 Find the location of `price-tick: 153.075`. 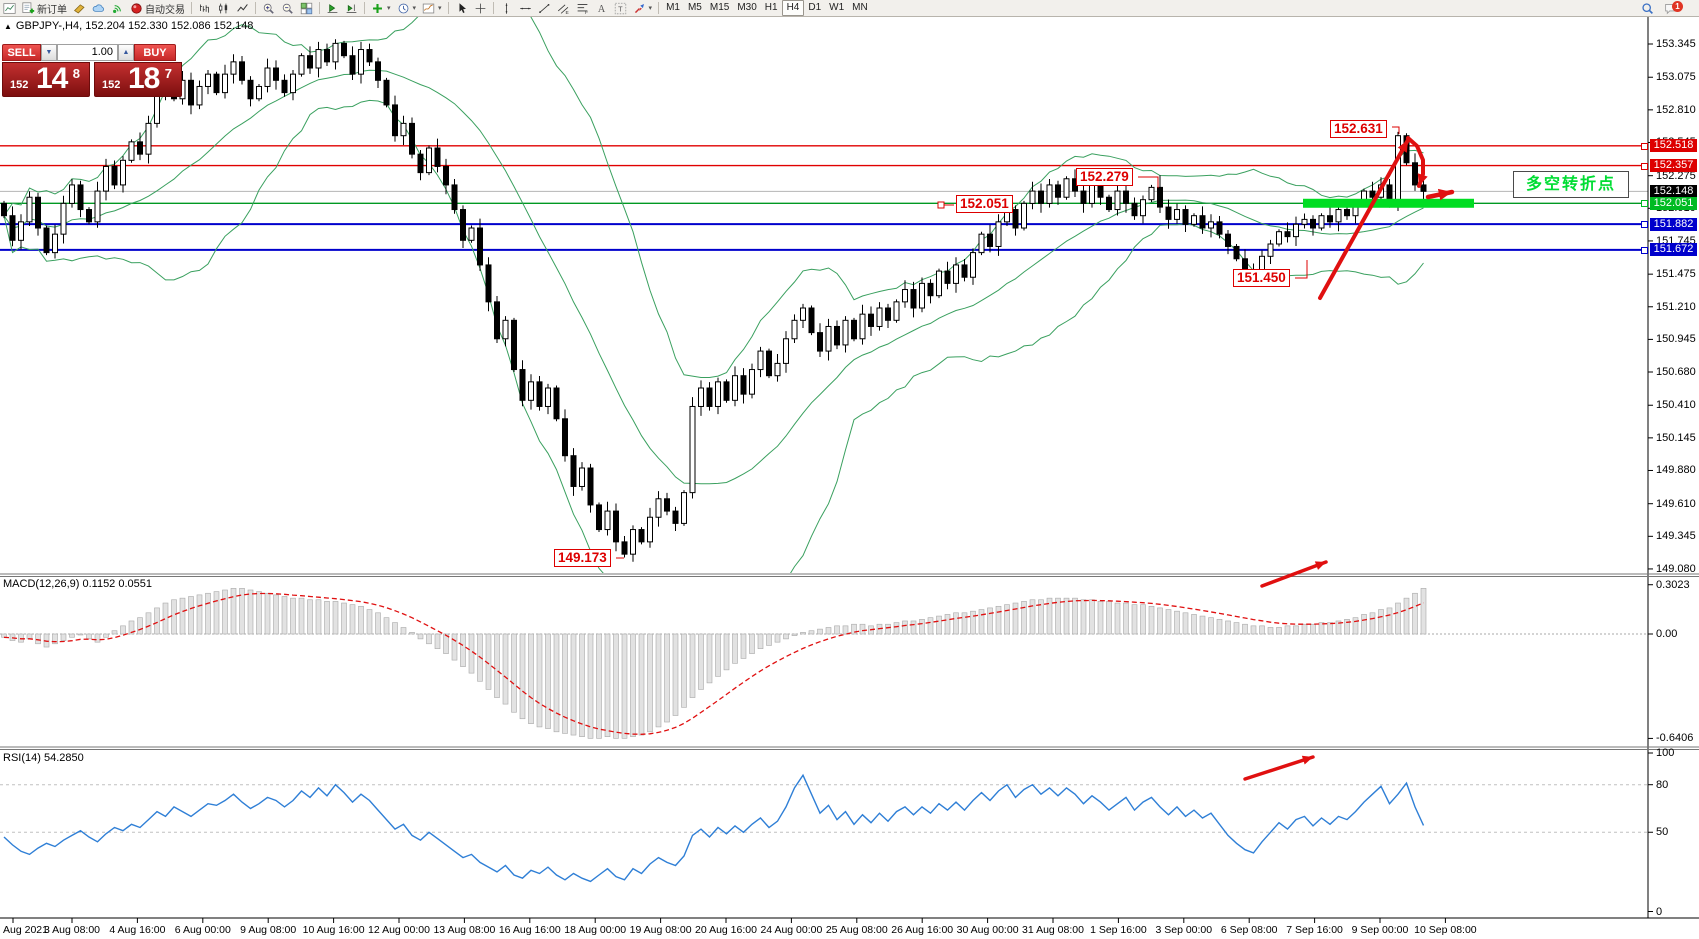

price-tick: 153.075 is located at coordinates (1676, 77).